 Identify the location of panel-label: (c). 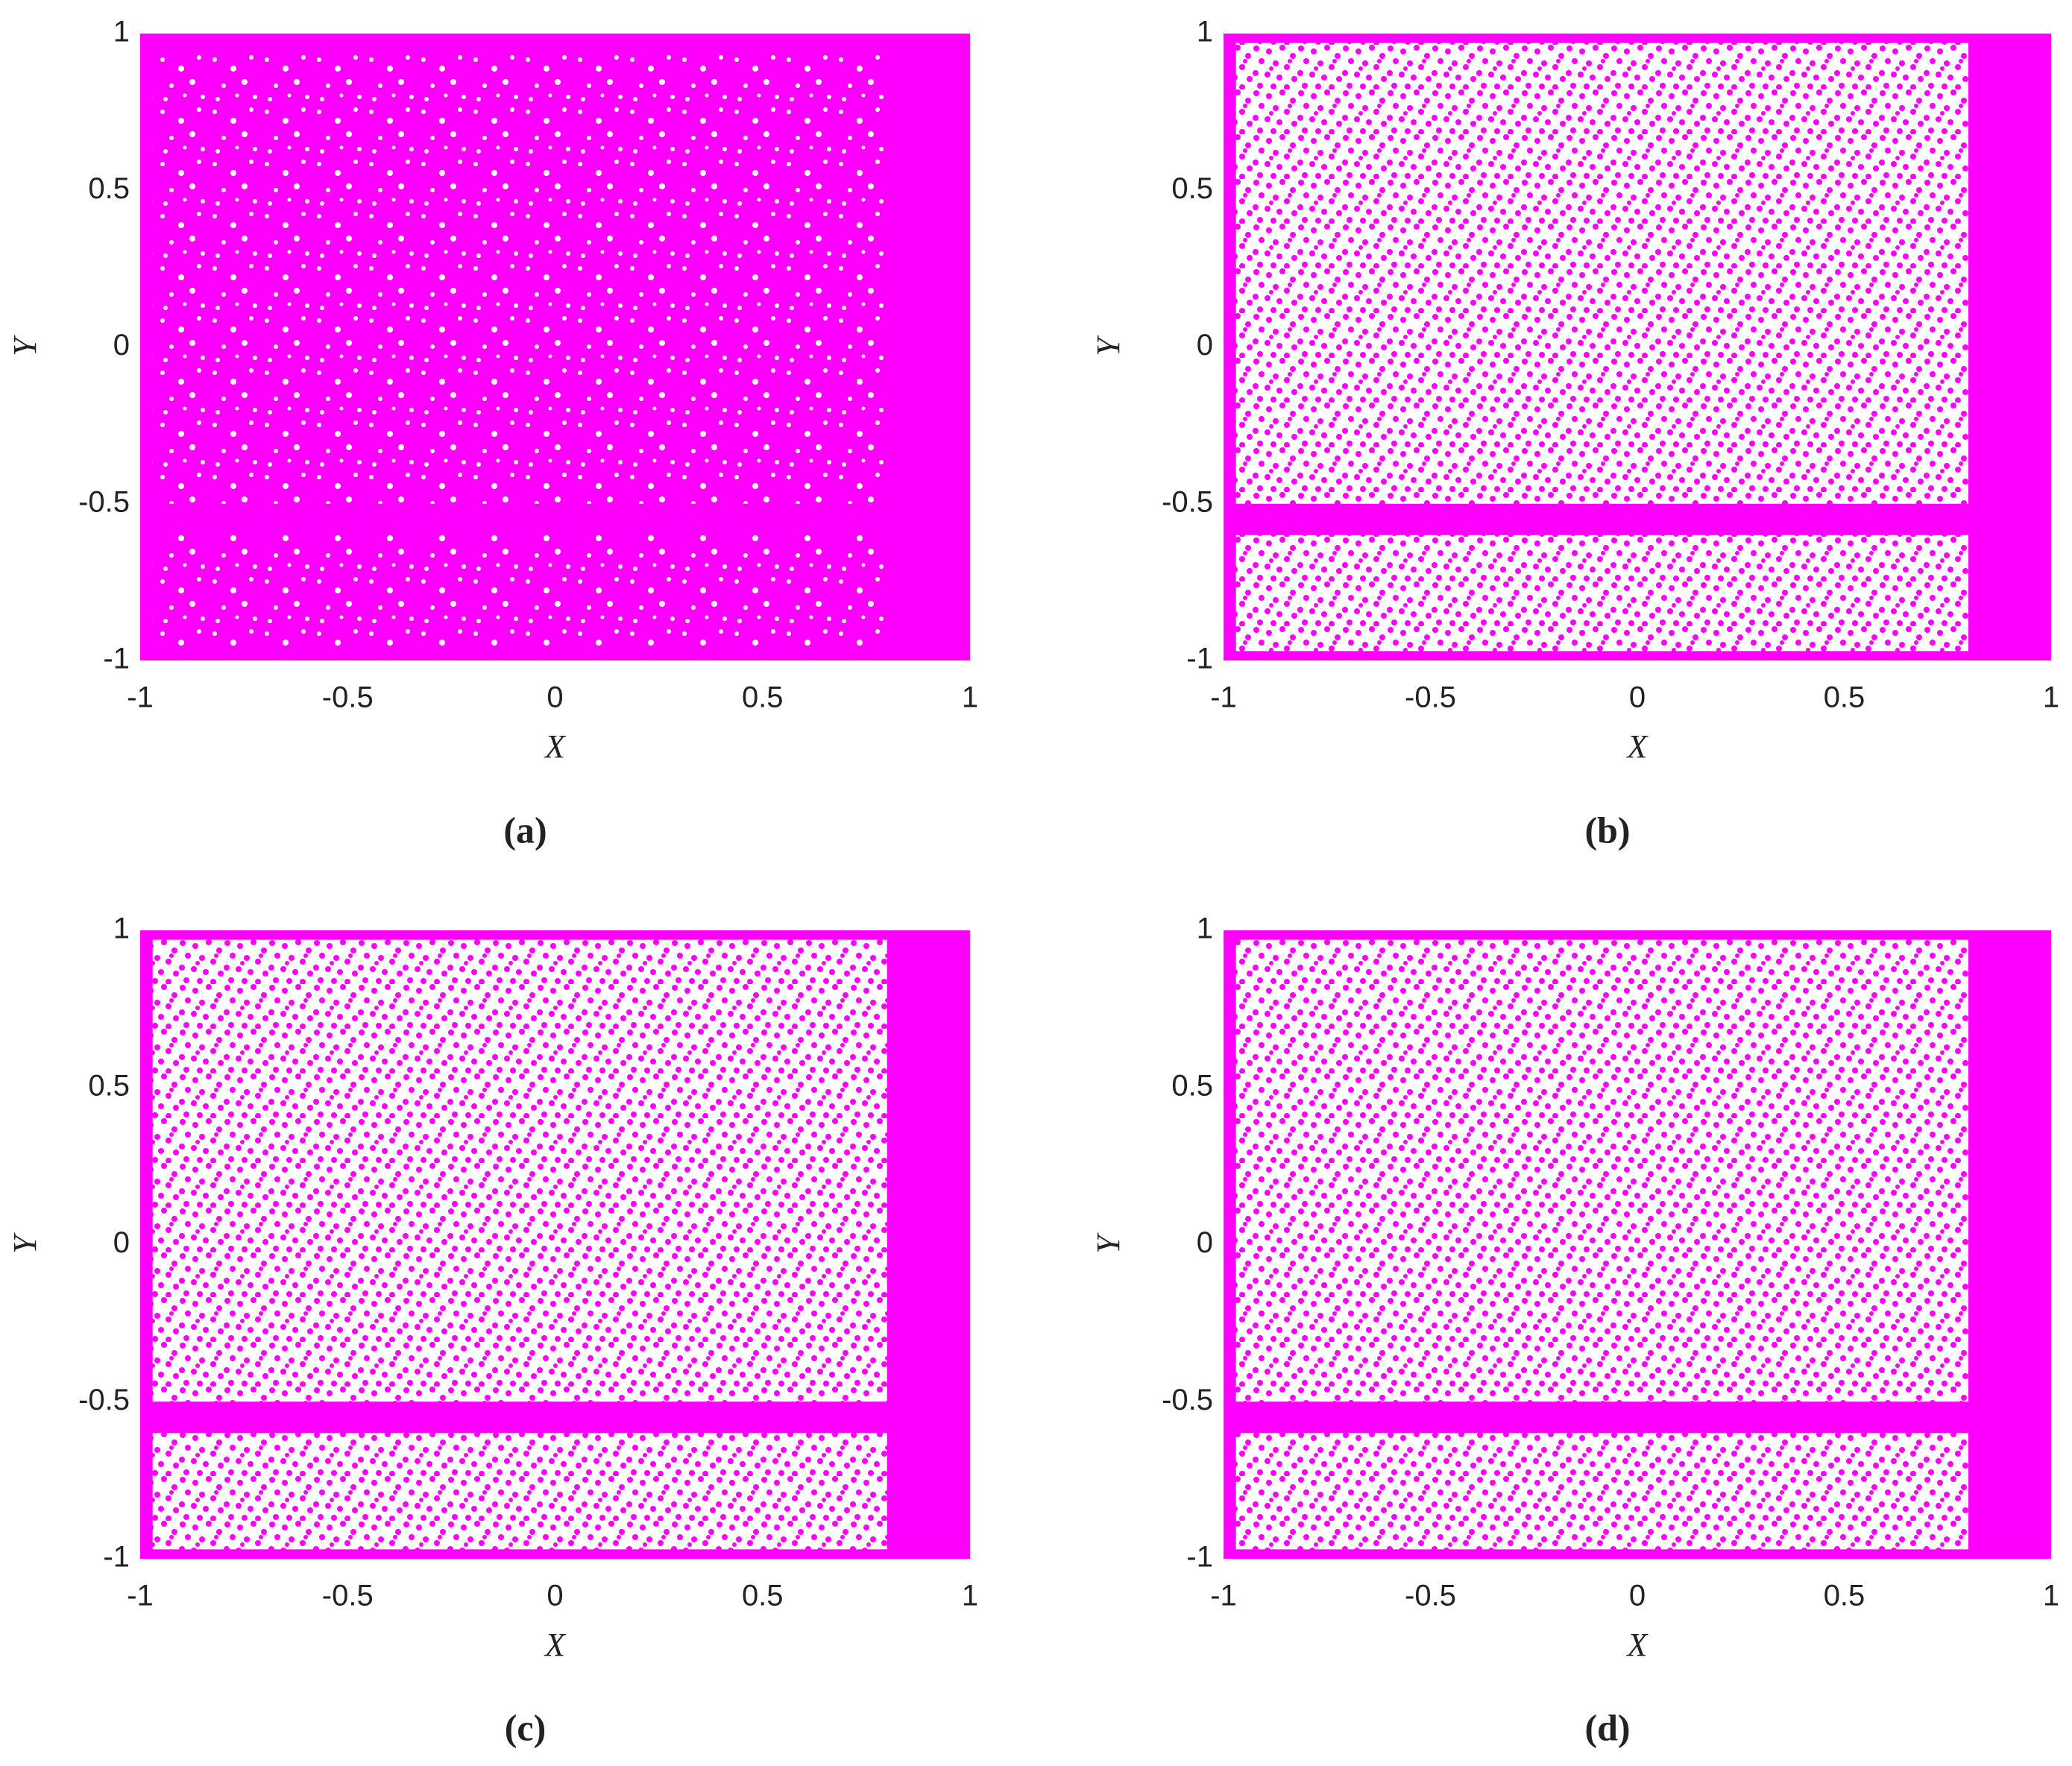
(526, 1727).